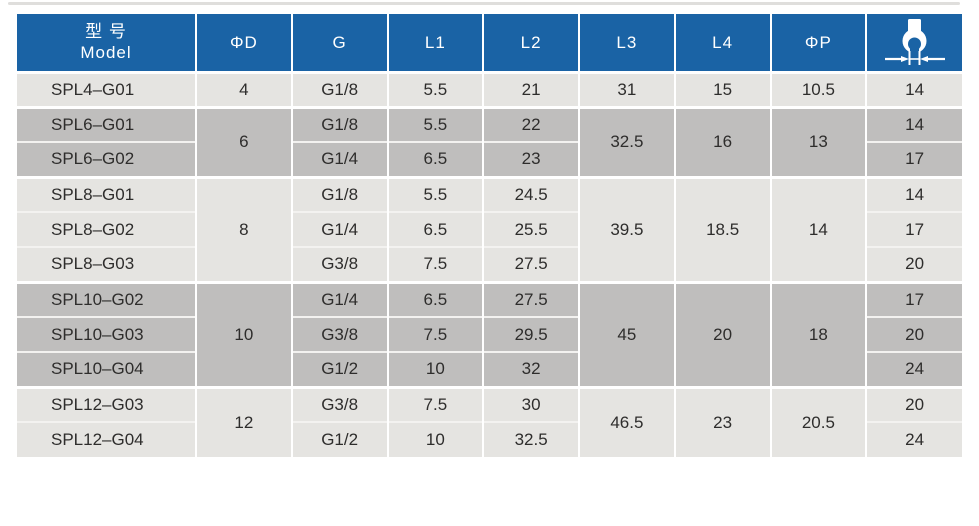 Image resolution: width=979 pixels, height=526 pixels. I want to click on cell-model: SPL8–G01, so click(106, 193).